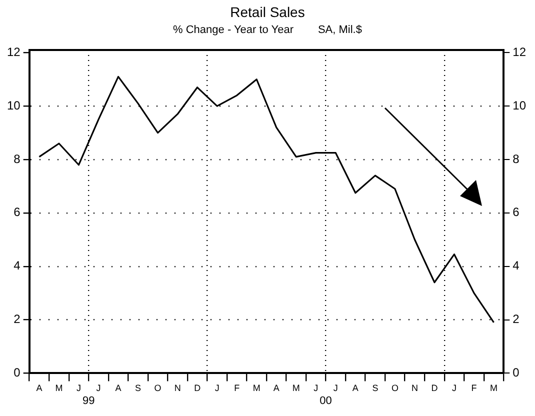 This screenshot has height=416, width=535. What do you see at coordinates (516, 373) in the screenshot?
I see `y-tick-label: 0` at bounding box center [516, 373].